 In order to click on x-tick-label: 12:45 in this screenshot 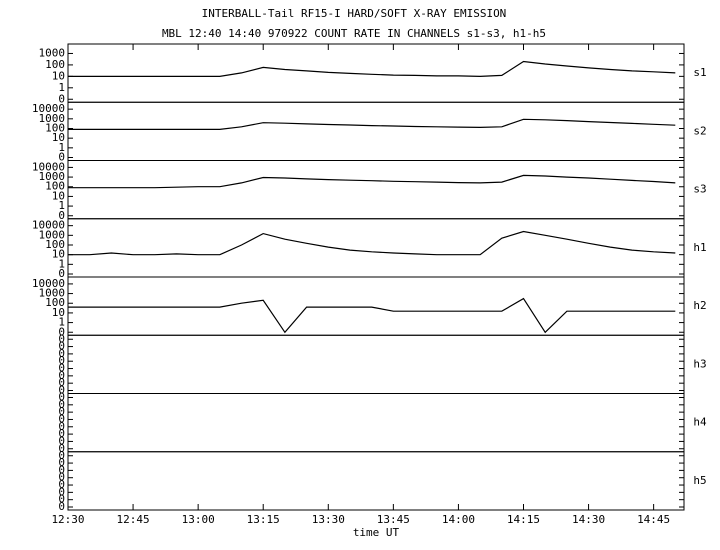, I will do `click(133, 519)`.